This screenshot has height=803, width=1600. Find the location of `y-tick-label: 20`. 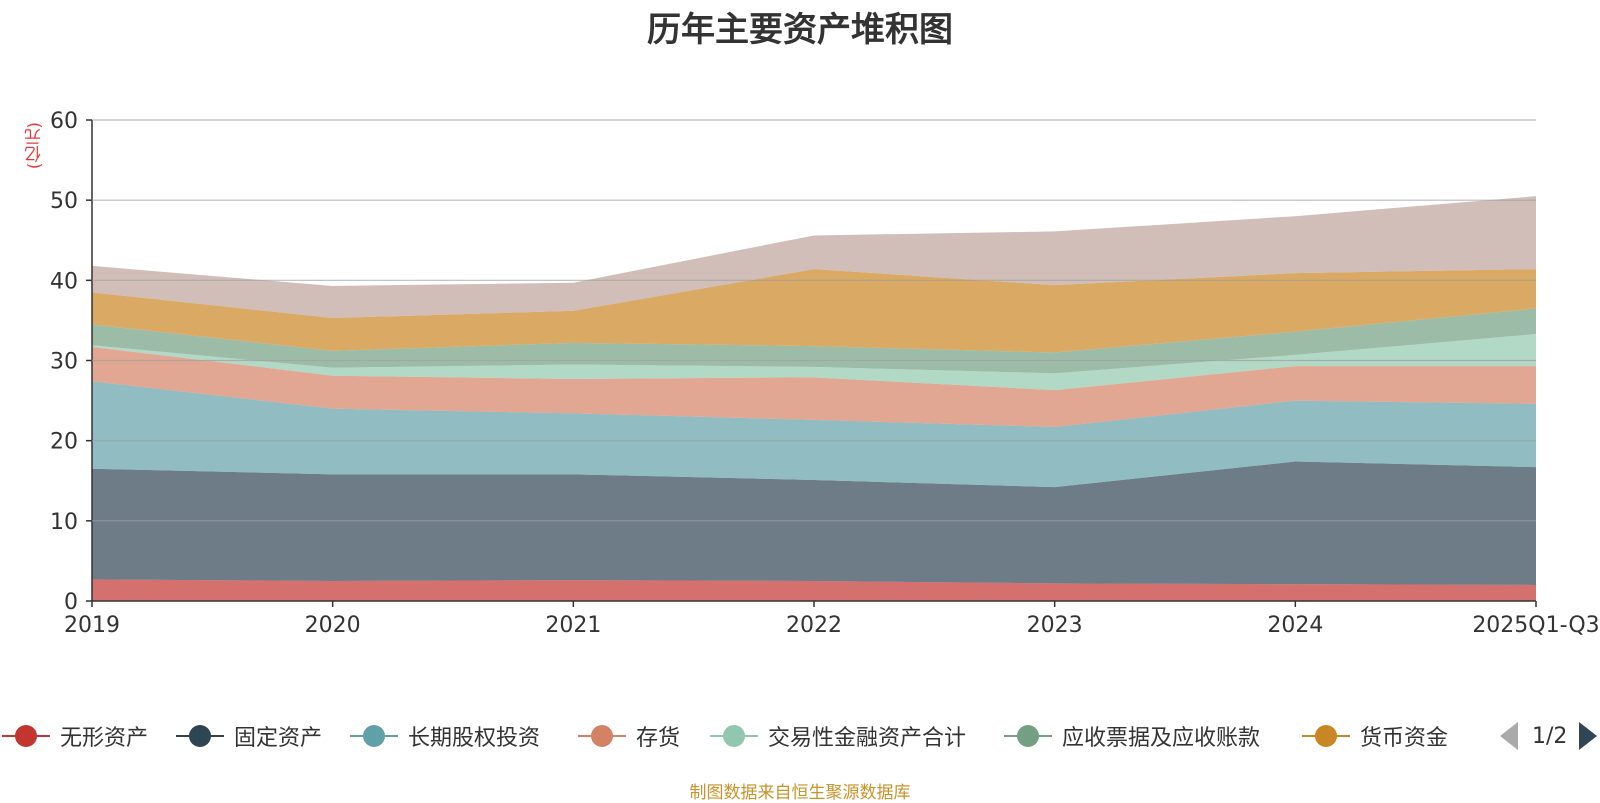

y-tick-label: 20 is located at coordinates (64, 442).